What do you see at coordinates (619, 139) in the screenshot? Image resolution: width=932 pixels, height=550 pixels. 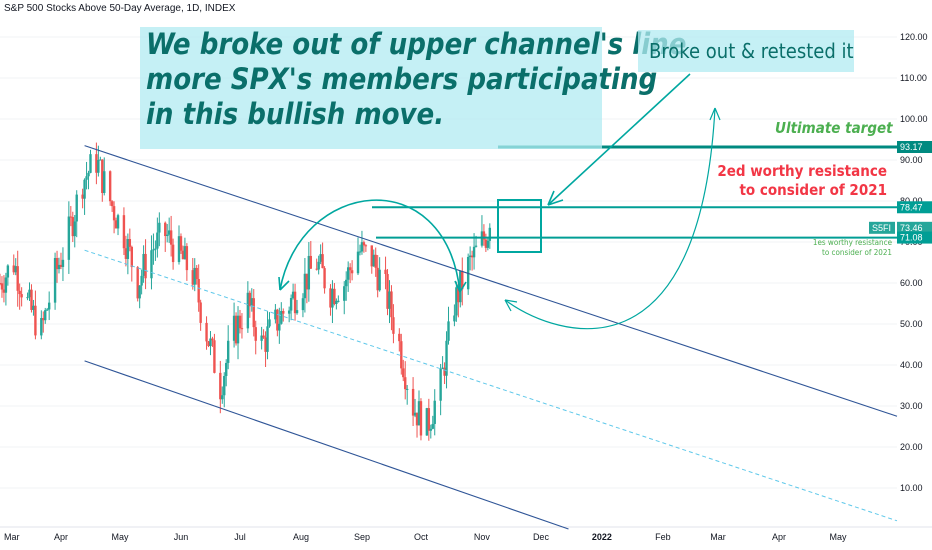 I see `retest-arrow-line` at bounding box center [619, 139].